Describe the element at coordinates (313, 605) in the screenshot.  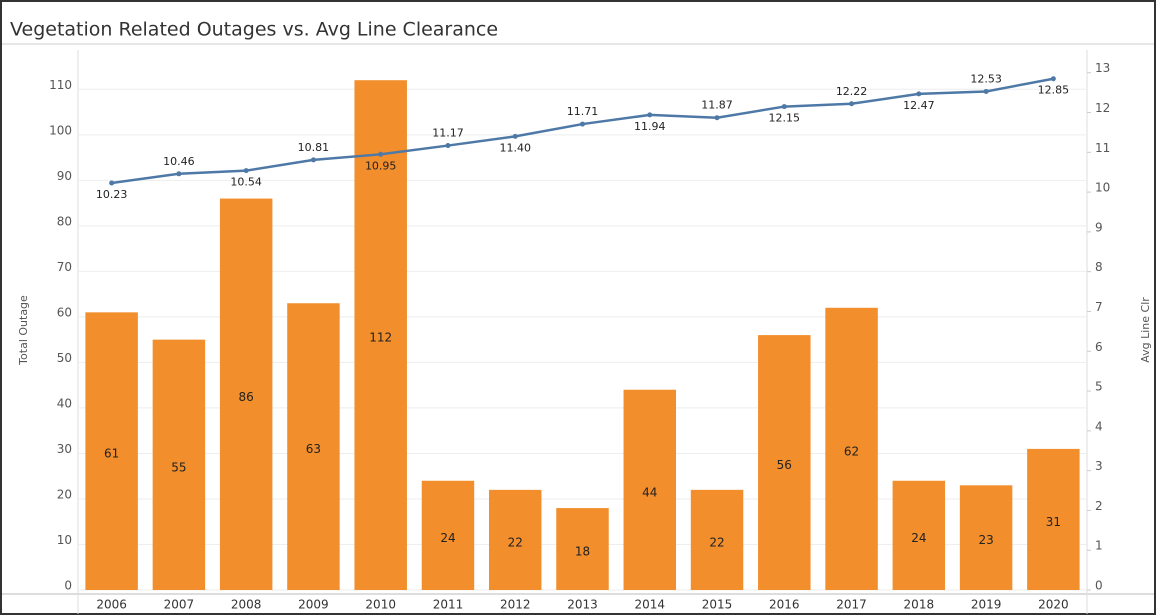
I see `x-tick-label: 2009` at that location.